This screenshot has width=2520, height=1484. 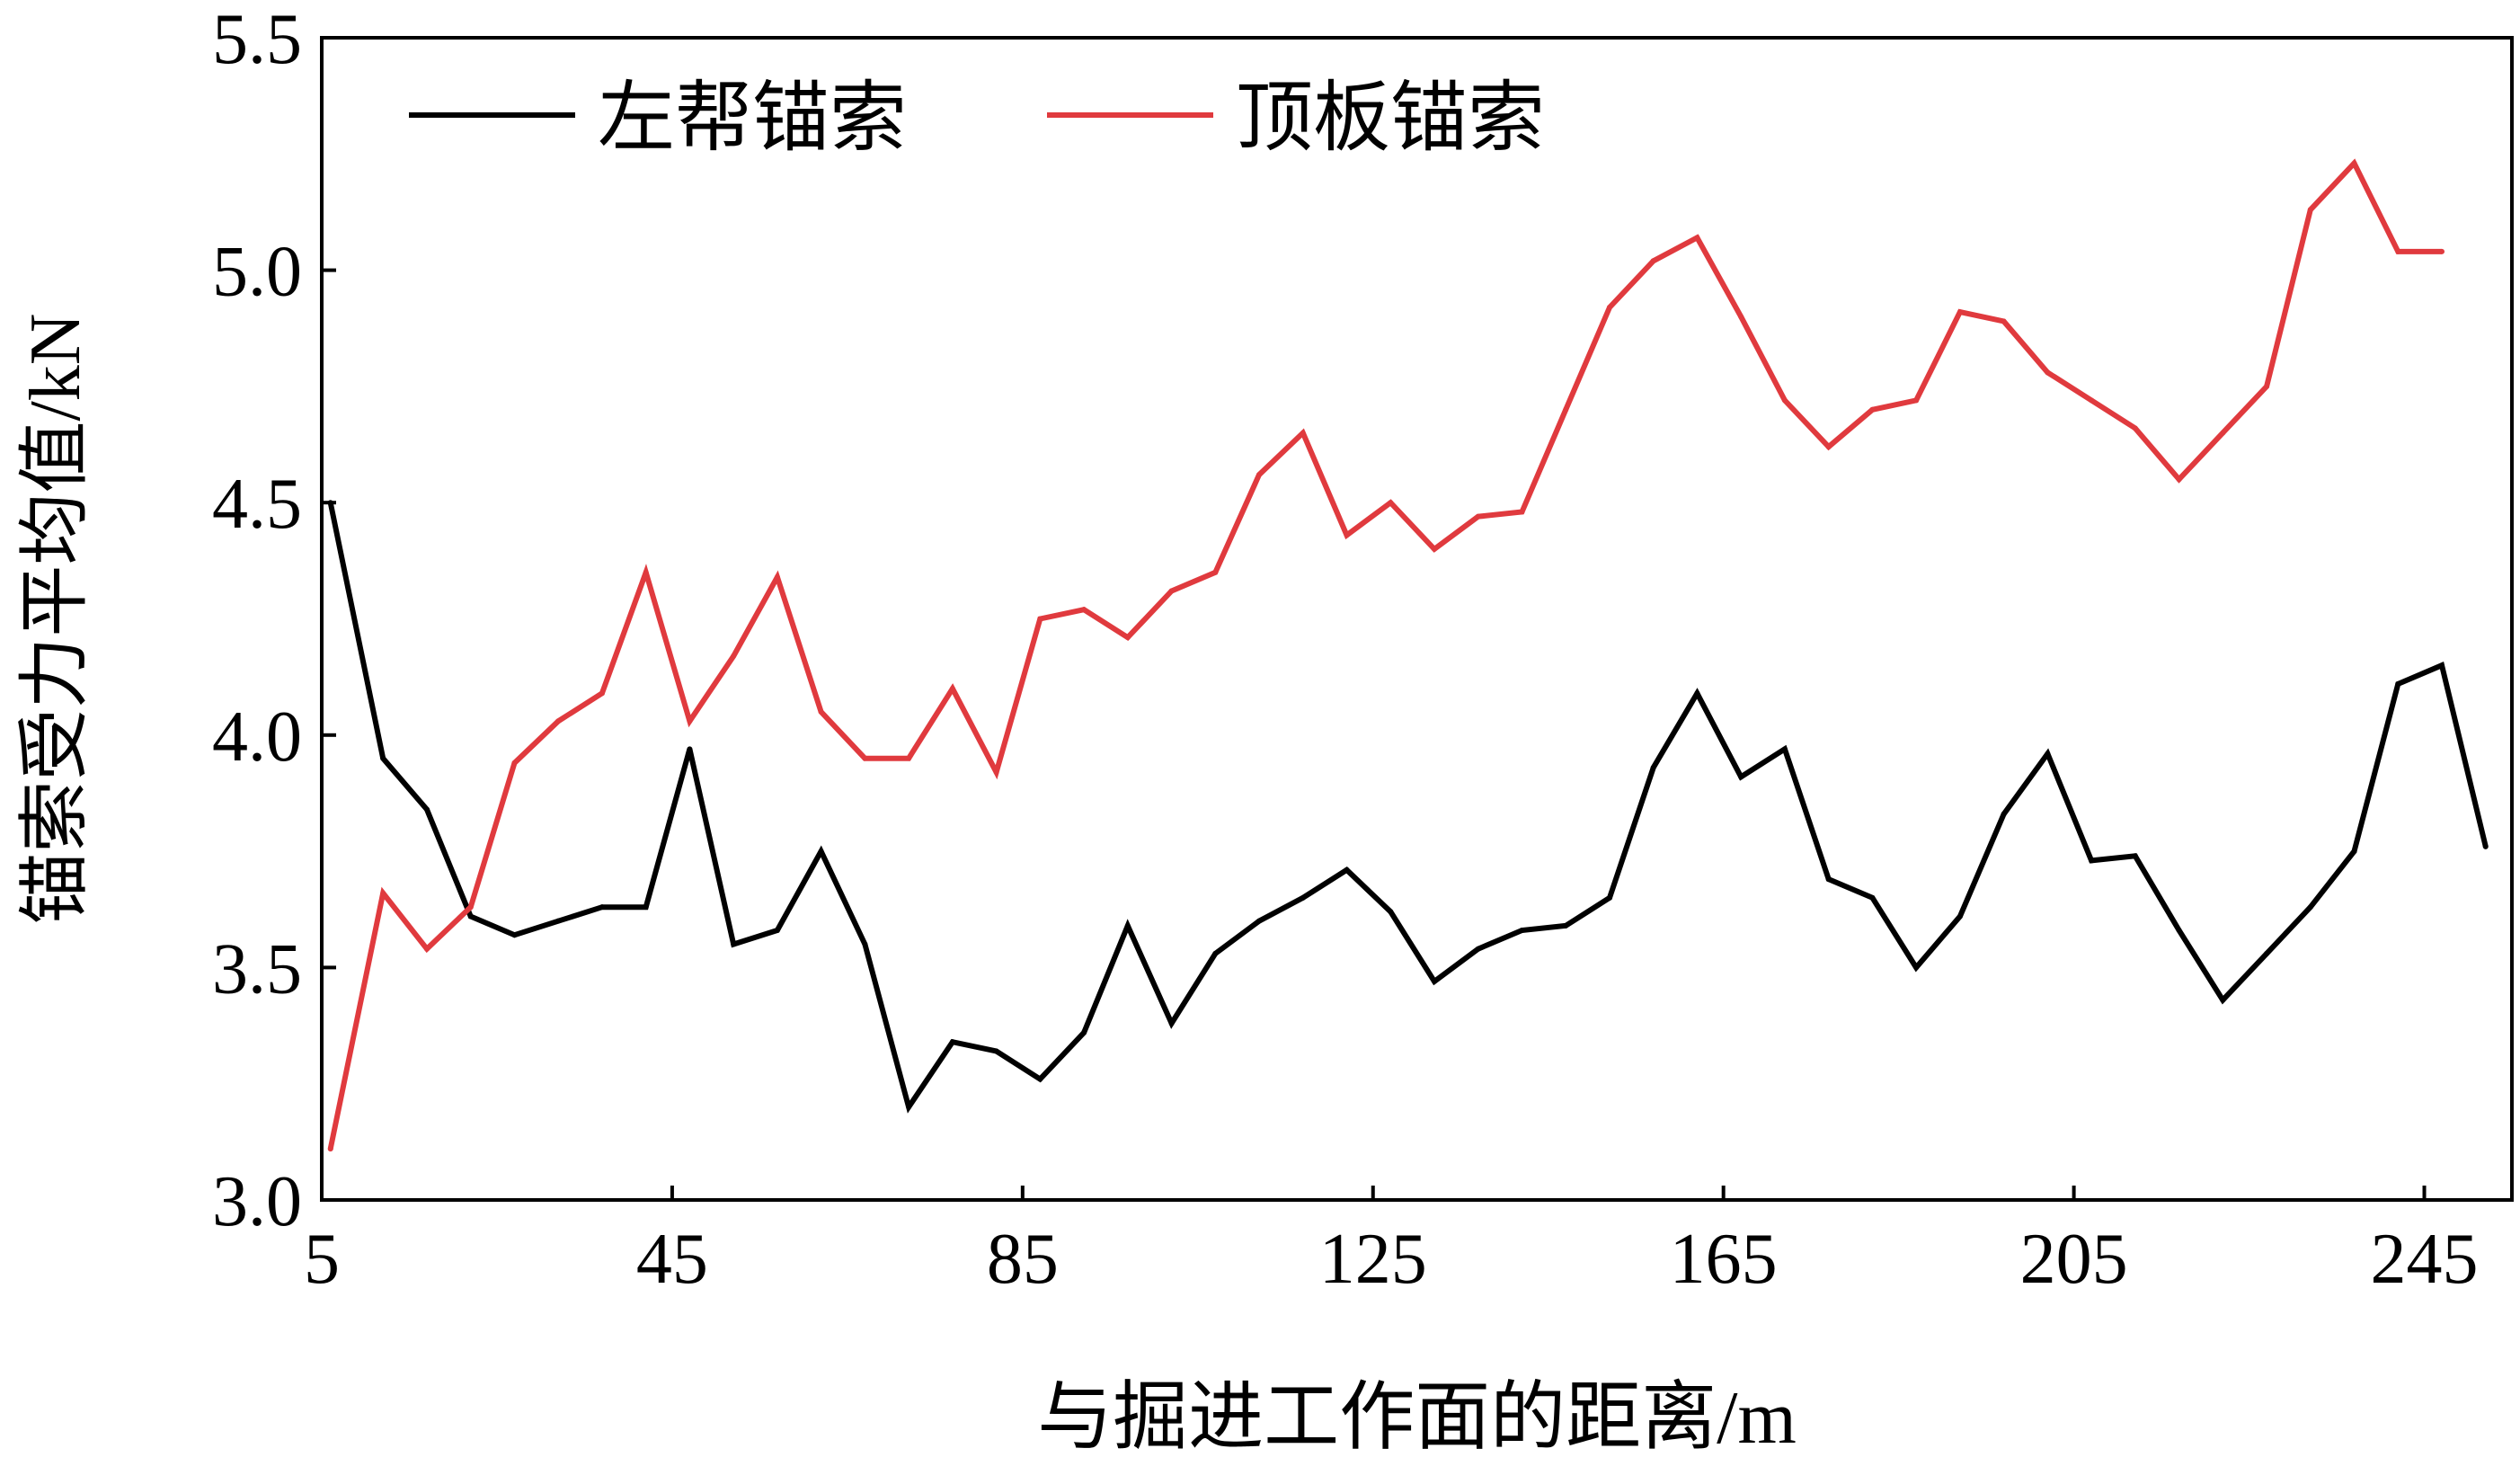 I want to click on x-tick-label: 125, so click(x=1373, y=1259).